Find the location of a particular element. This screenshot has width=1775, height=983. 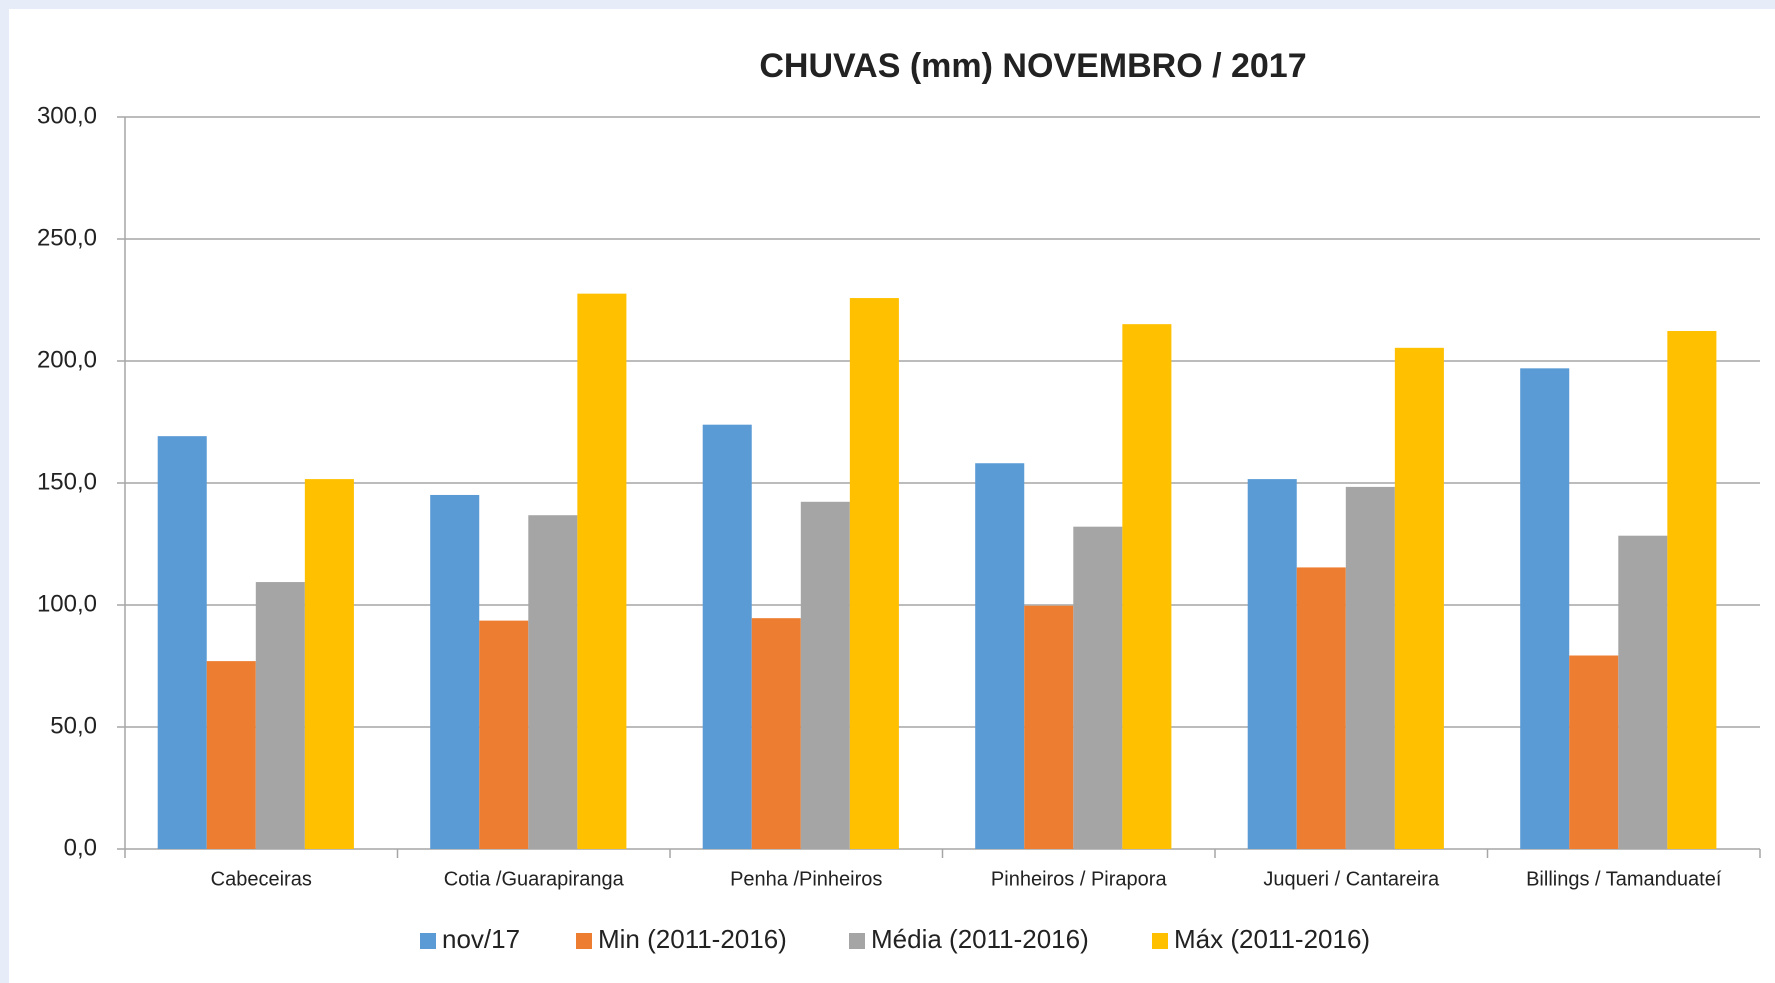

x-tick-label: Cabeceiras is located at coordinates (261, 879).